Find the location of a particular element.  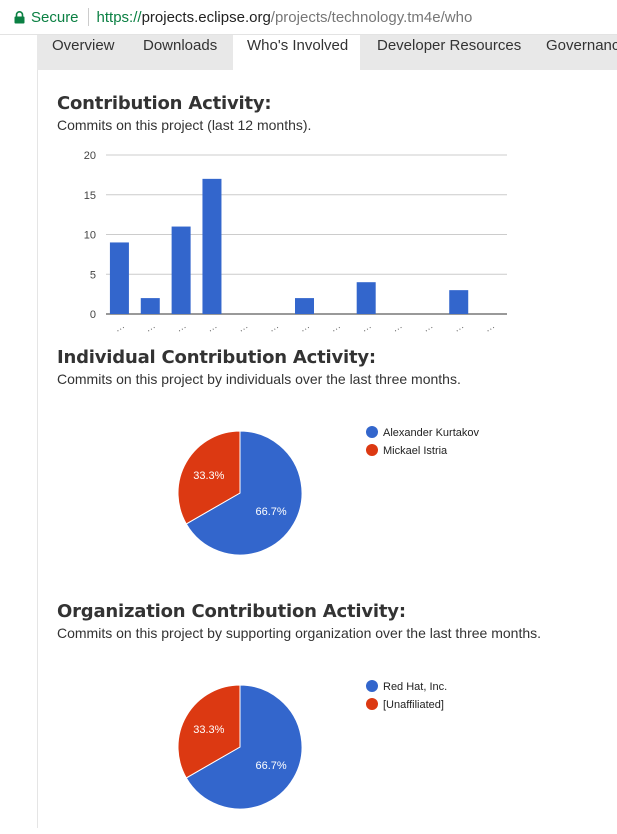

tab-label: Who's Involved is located at coordinates (298, 45).